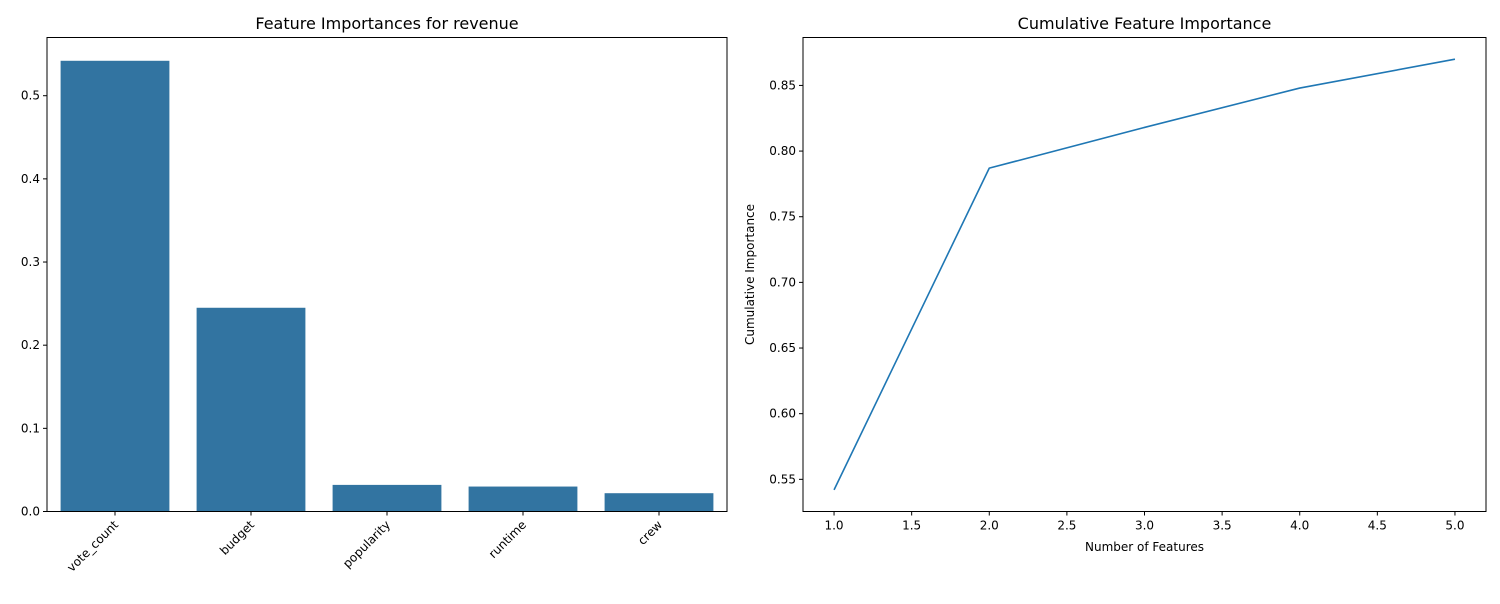  I want to click on bar-runtime, so click(523, 499).